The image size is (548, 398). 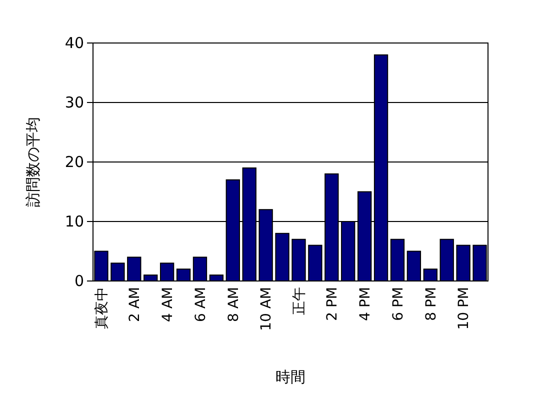 I want to click on x-axis-title: 時間, so click(x=291, y=377).